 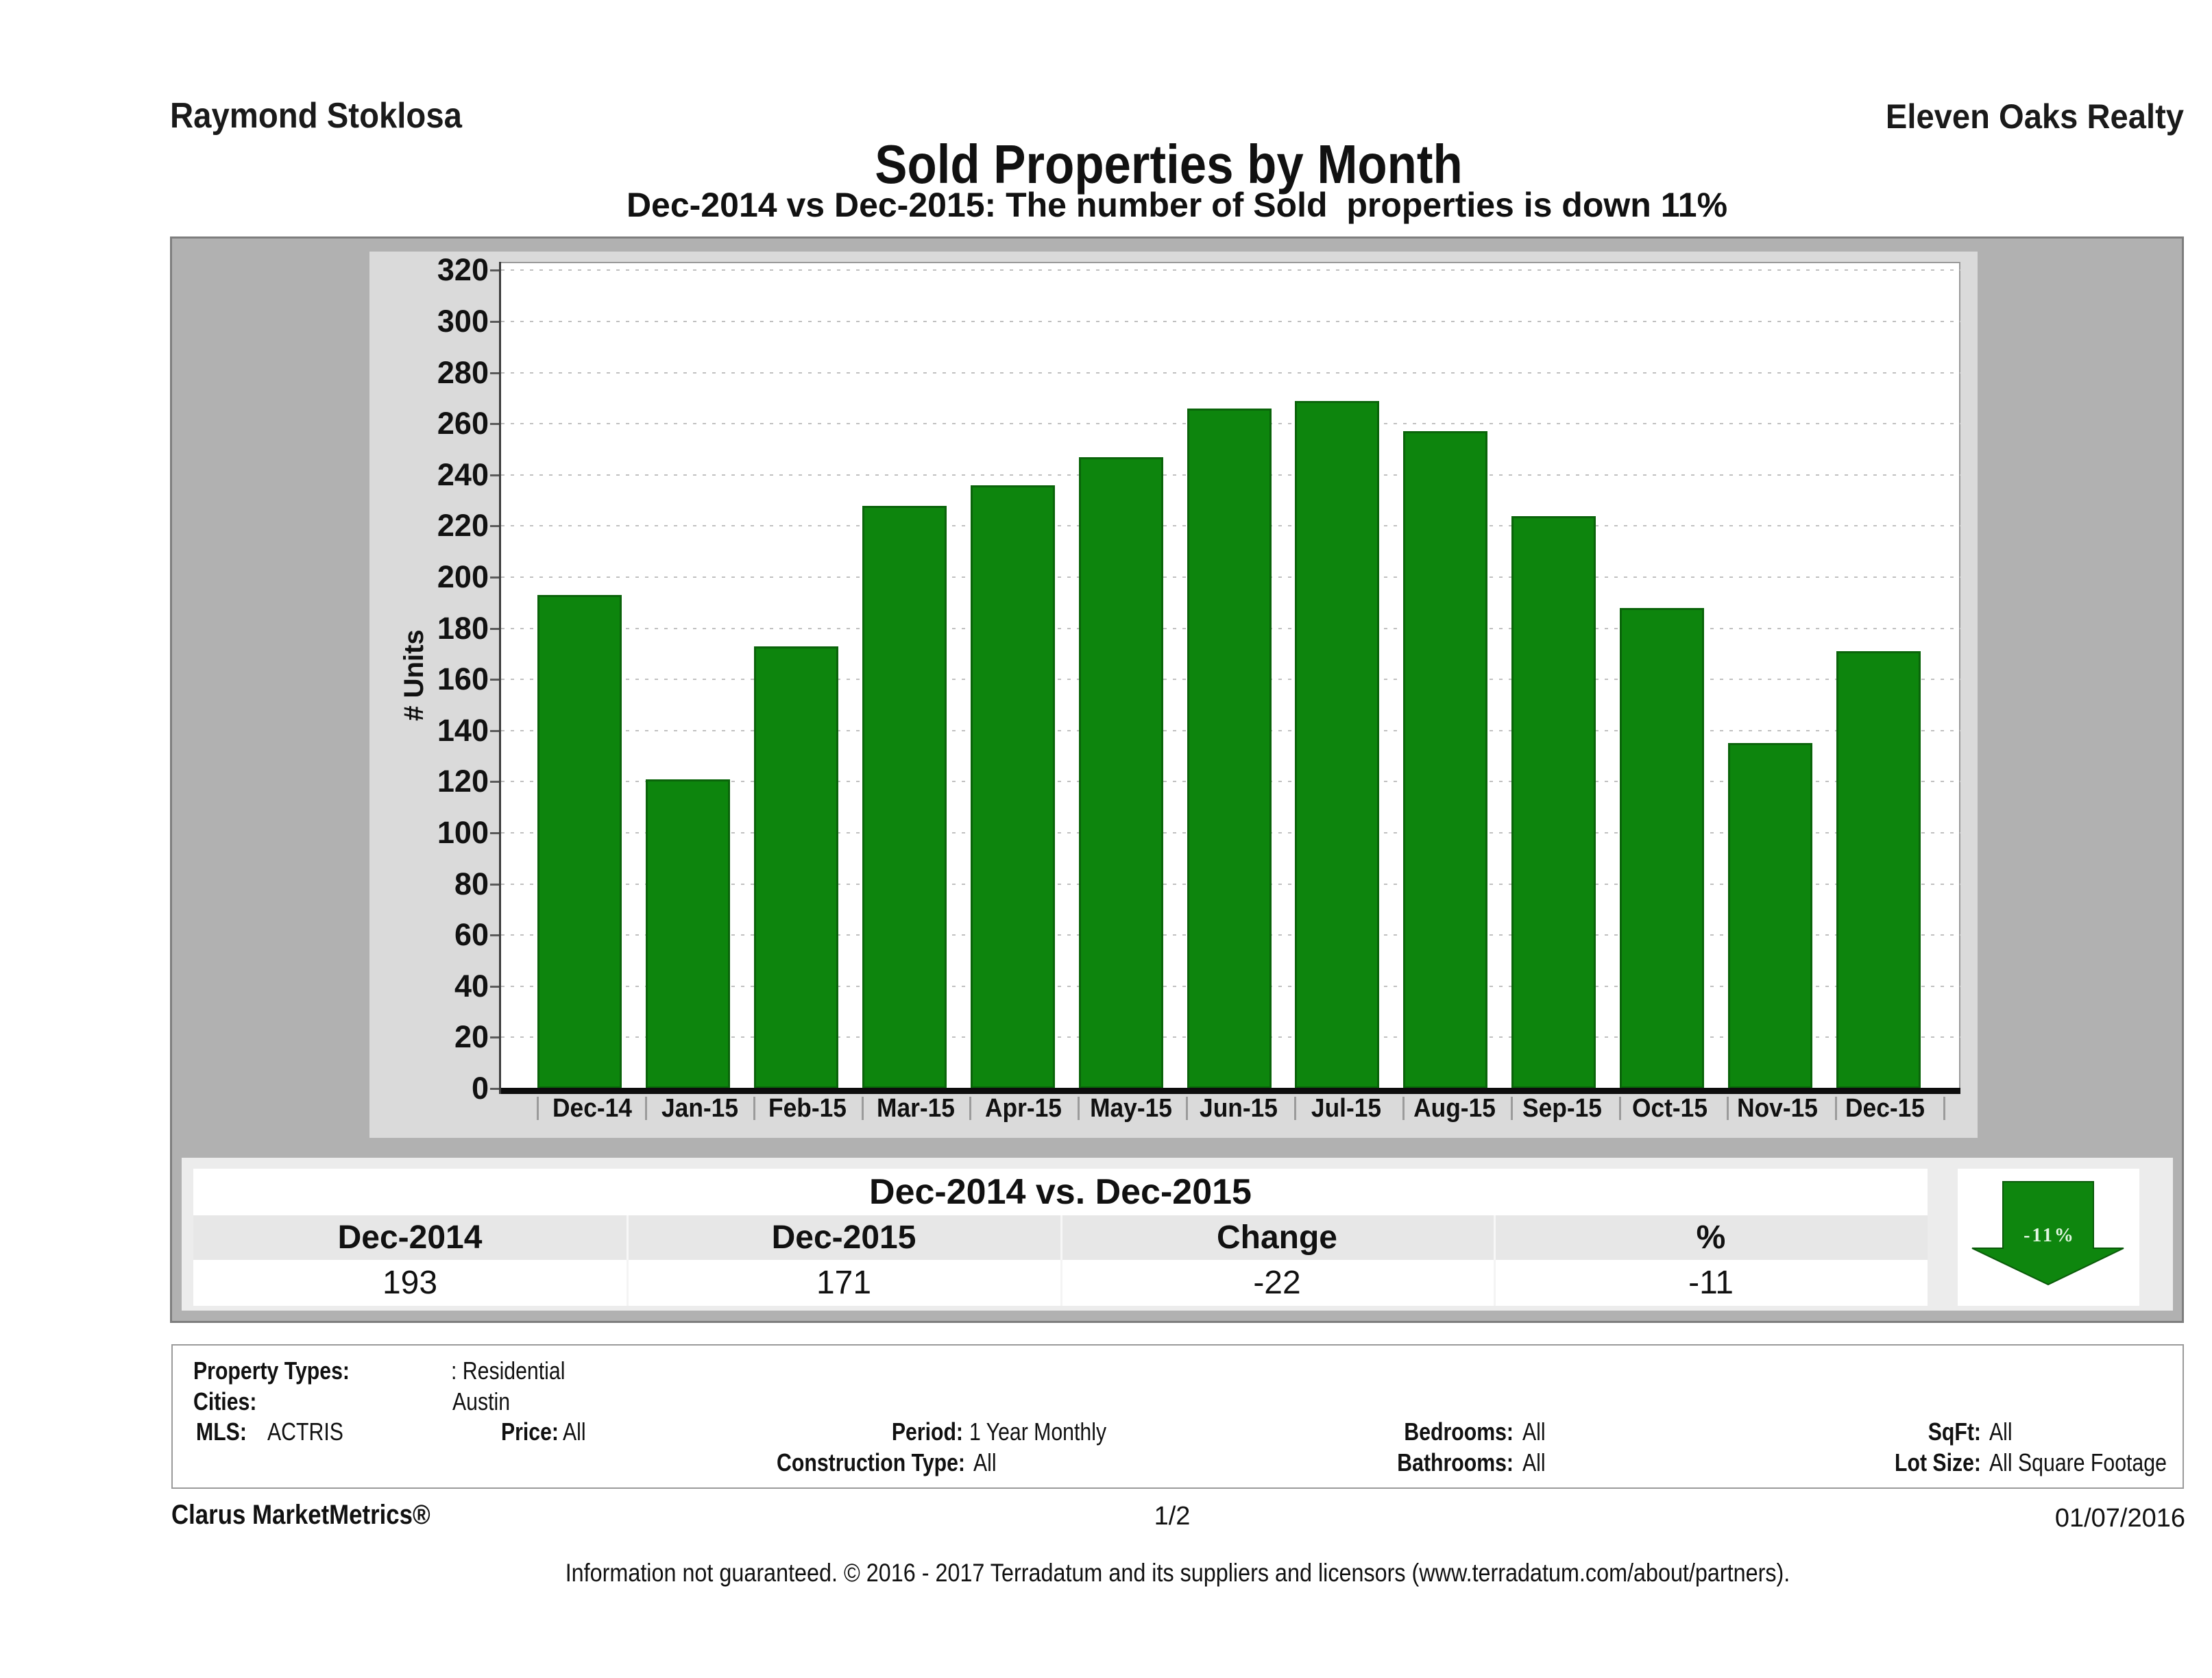 I want to click on svg-text: -11%, so click(x=2049, y=1235).